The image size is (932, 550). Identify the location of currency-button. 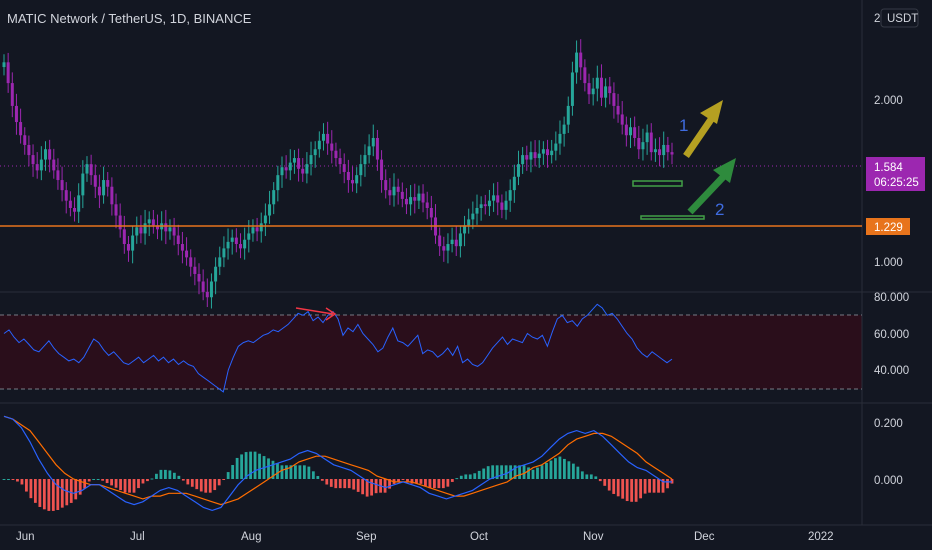
(899, 18).